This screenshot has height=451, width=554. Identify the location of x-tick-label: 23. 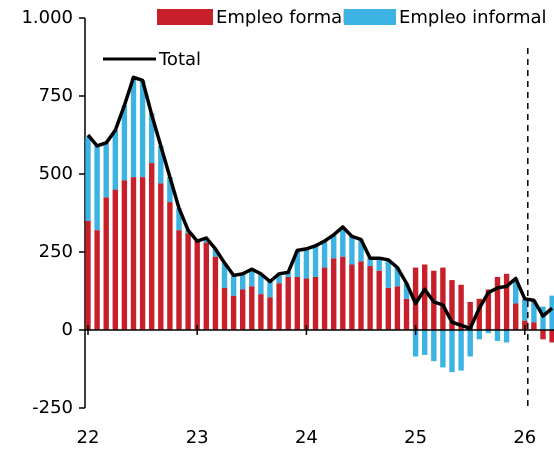
(197, 437).